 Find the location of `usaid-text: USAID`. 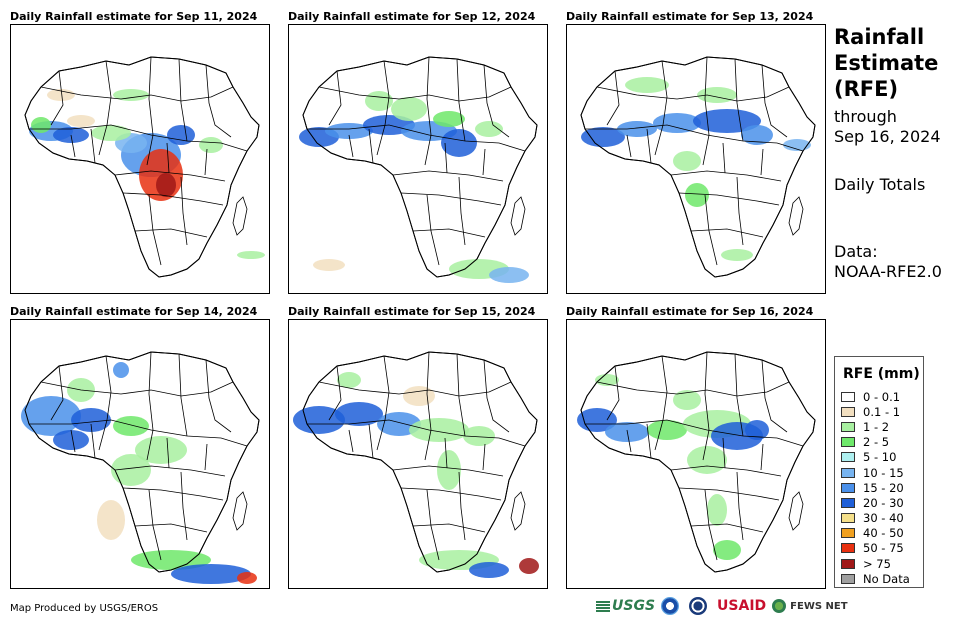

usaid-text: USAID is located at coordinates (742, 606).